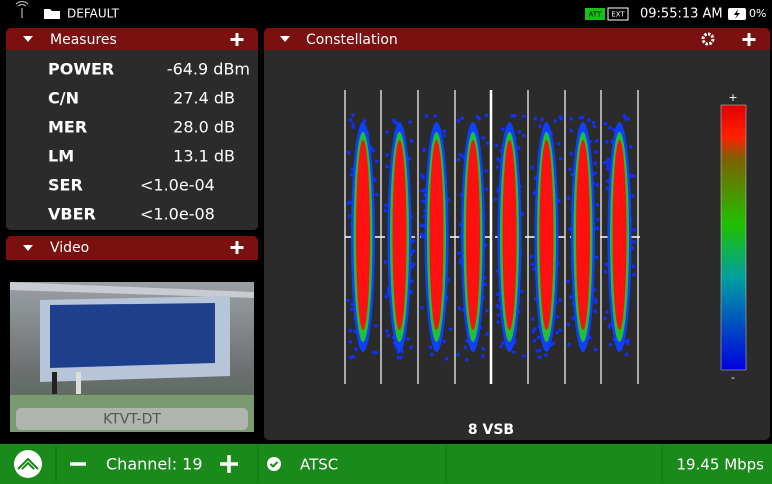 The image size is (772, 484). Describe the element at coordinates (733, 377) in the screenshot. I see `scale-min: -` at that location.